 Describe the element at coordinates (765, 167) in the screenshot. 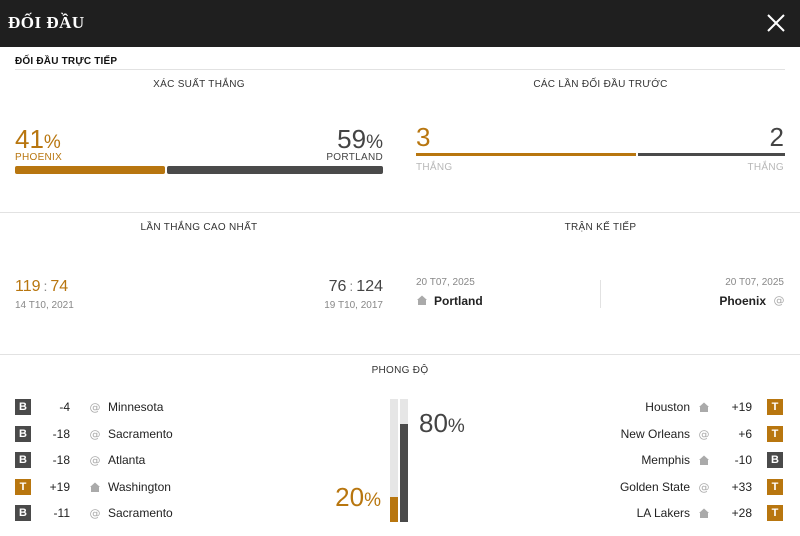

I see `away-wins-label: THẮNG` at that location.